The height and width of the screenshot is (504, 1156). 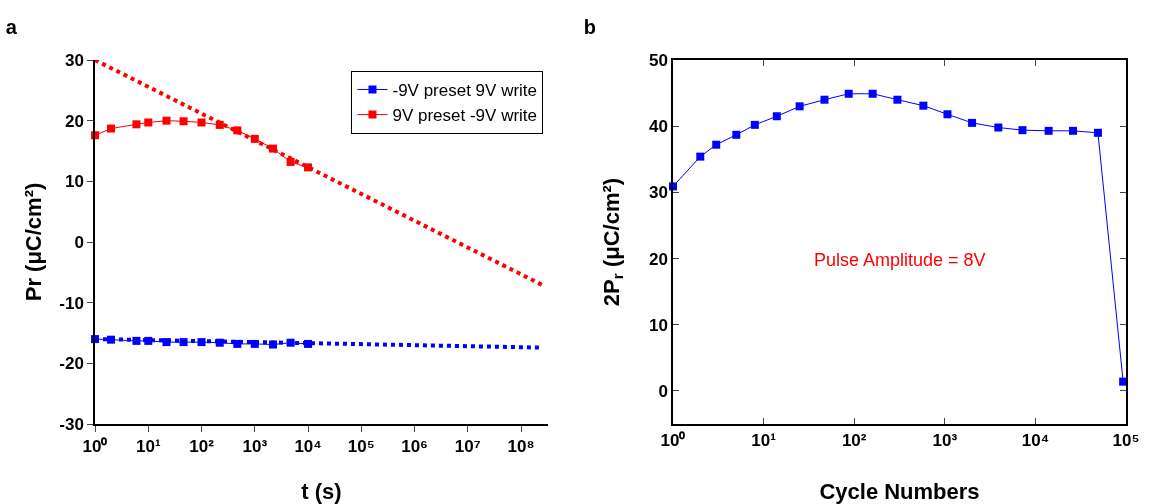 What do you see at coordinates (900, 260) in the screenshot?
I see `annotation: Pulse Amplitude = 8V` at bounding box center [900, 260].